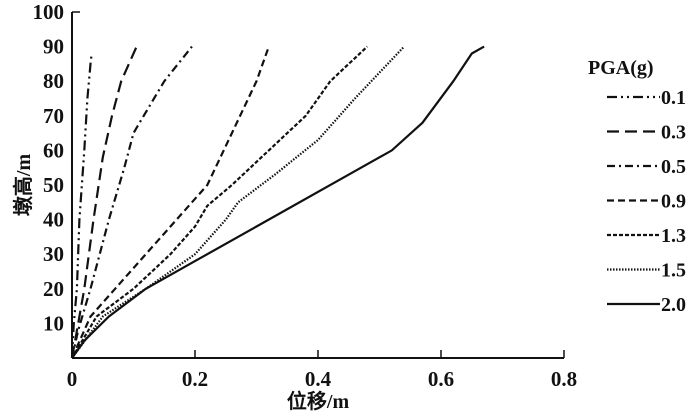 The width and height of the screenshot is (700, 414). What do you see at coordinates (673, 271) in the screenshot?
I see `legend-label: 1.5` at bounding box center [673, 271].